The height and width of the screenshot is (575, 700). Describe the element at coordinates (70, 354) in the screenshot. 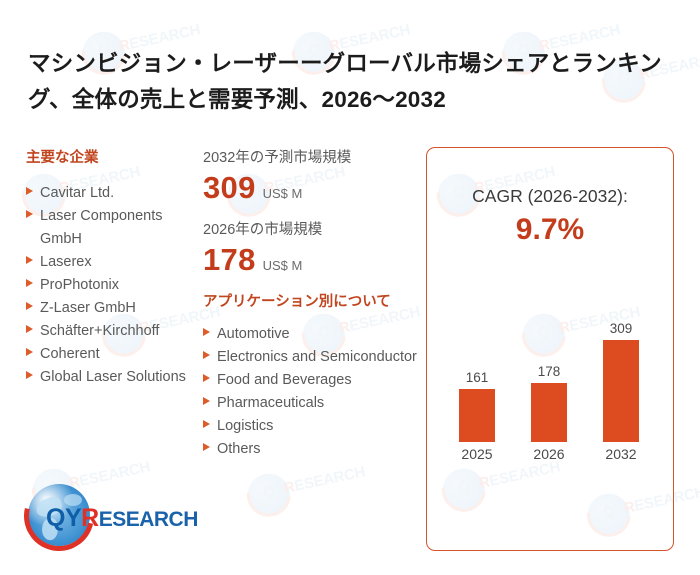

I see `company-name: Coherent` at that location.